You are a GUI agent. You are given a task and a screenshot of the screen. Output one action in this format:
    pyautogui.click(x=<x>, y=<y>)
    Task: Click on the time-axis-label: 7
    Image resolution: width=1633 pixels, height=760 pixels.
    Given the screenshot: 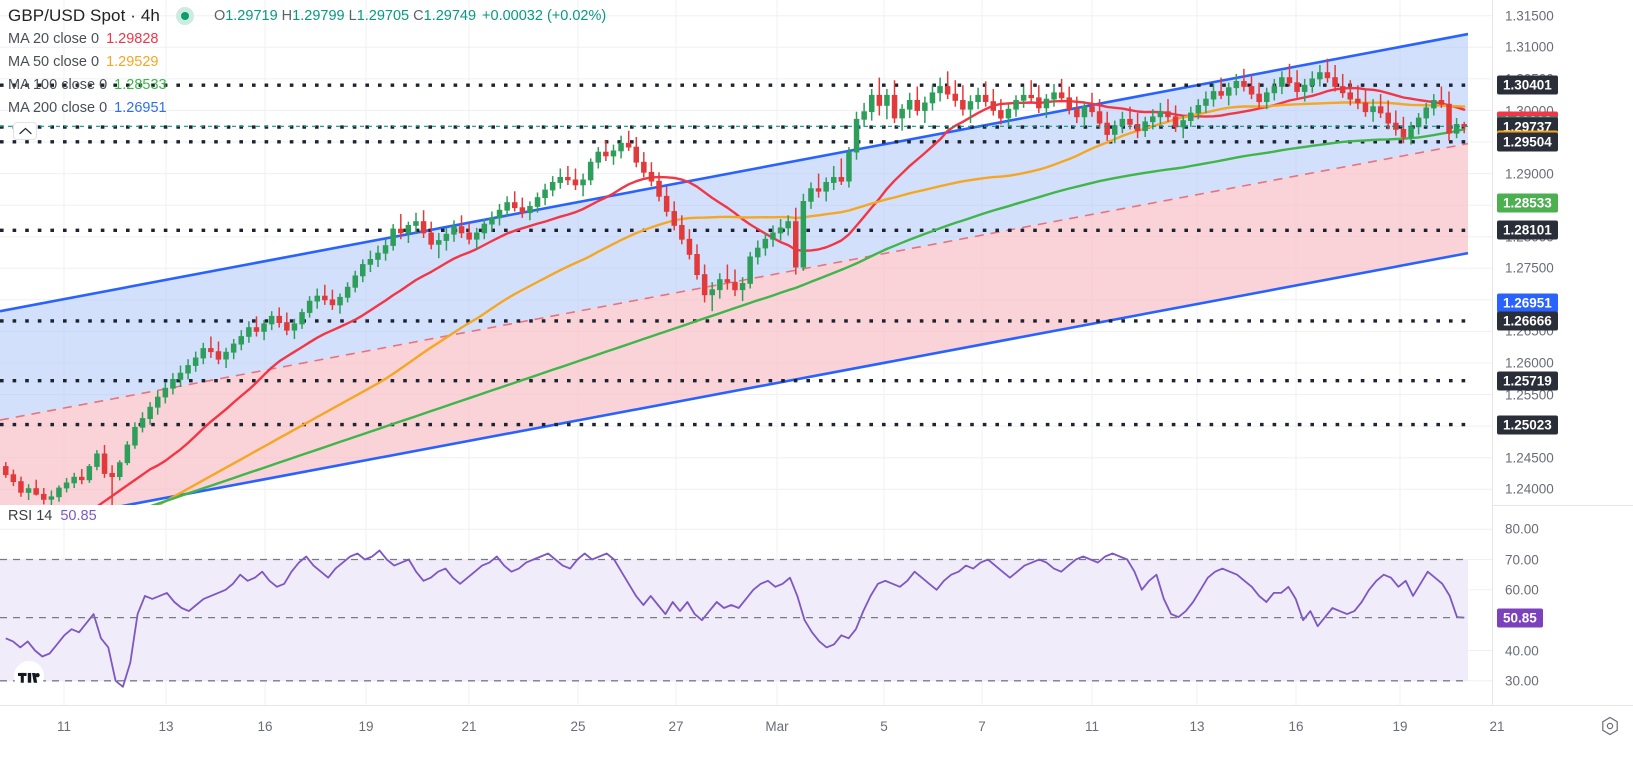 What is the action you would take?
    pyautogui.click(x=982, y=726)
    